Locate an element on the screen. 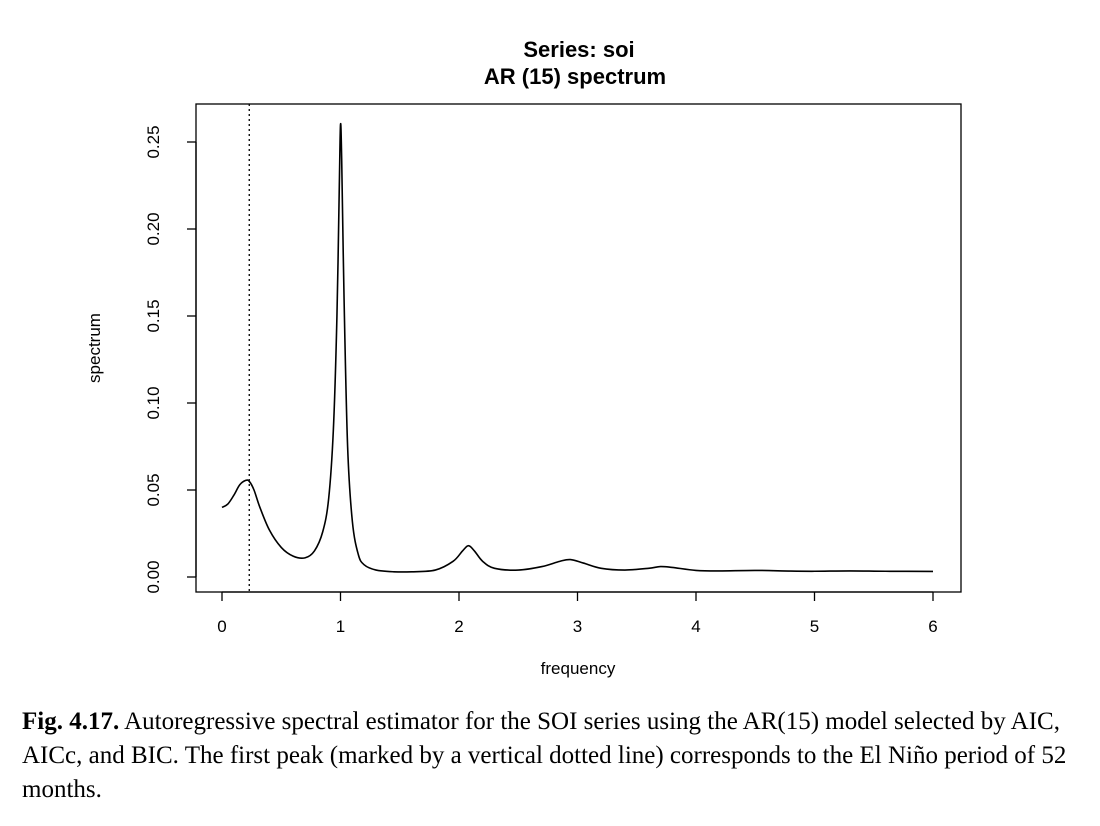 The width and height of the screenshot is (1100, 826). y-tick-label: 0.25 is located at coordinates (153, 141).